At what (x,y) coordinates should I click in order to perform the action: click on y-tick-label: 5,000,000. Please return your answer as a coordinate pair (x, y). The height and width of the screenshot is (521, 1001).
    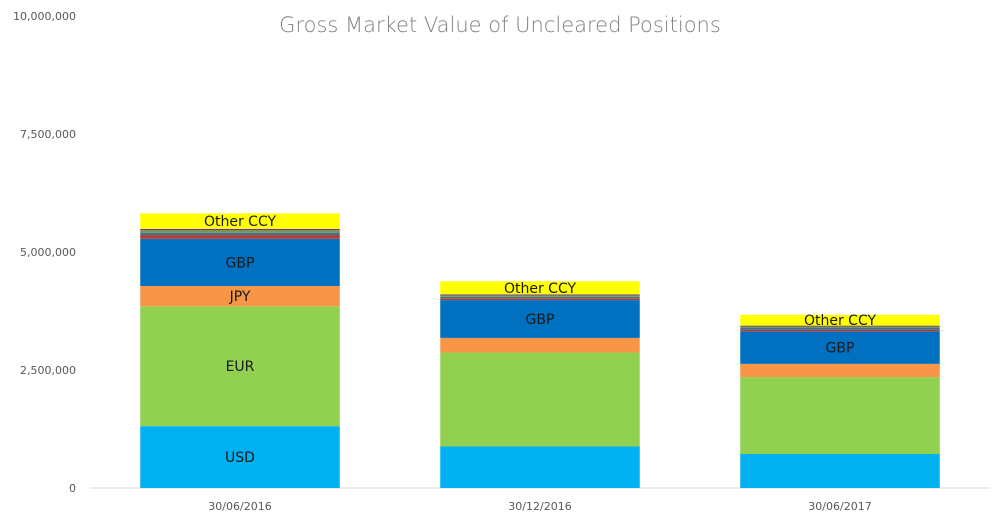
    Looking at the image, I should click on (48, 252).